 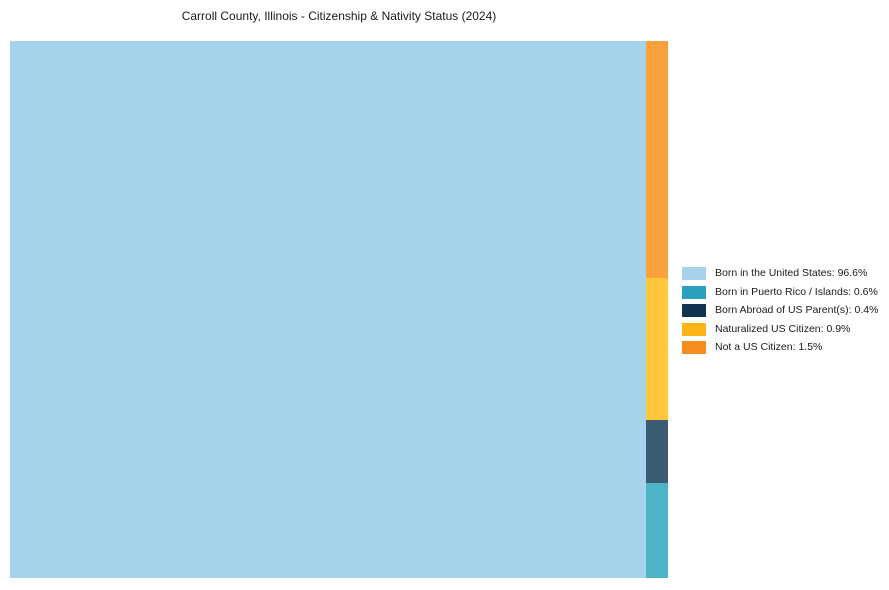 What do you see at coordinates (791, 273) in the screenshot?
I see `legend-label: Born in the United States: 96.6%` at bounding box center [791, 273].